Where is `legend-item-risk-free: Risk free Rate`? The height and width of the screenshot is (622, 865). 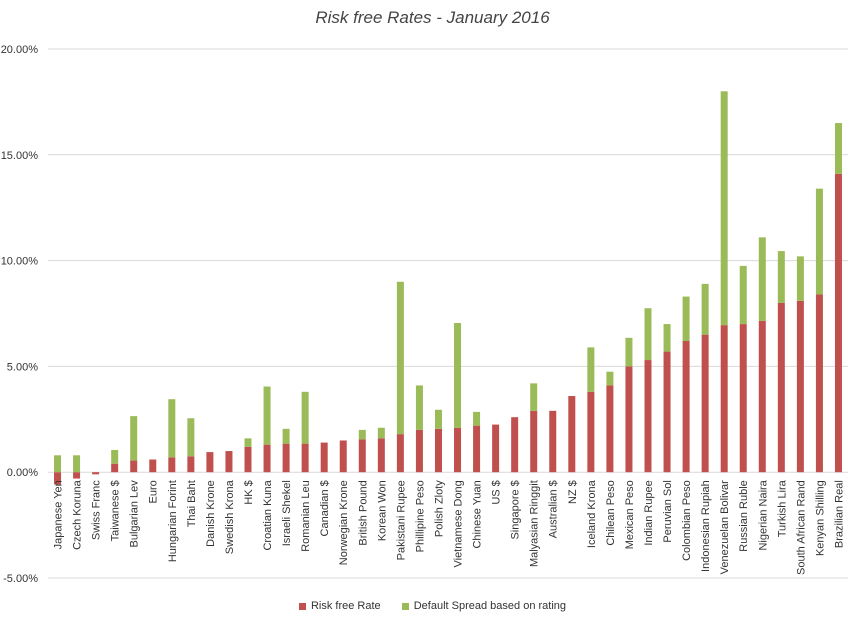 legend-item-risk-free: Risk free Rate is located at coordinates (339, 606).